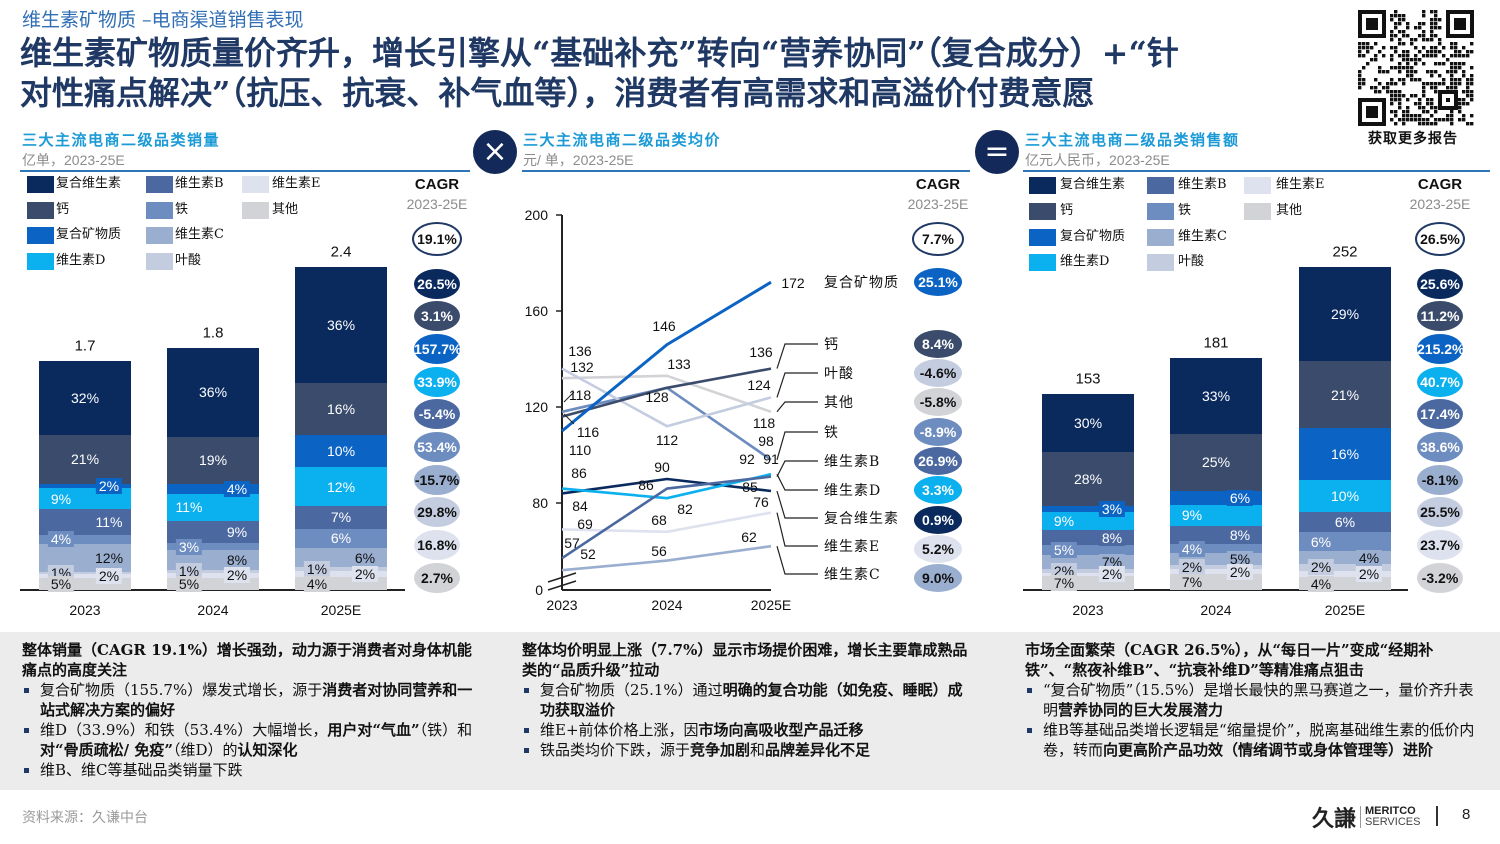  Describe the element at coordinates (585, 524) in the screenshot. I see `data-label: 69` at that location.